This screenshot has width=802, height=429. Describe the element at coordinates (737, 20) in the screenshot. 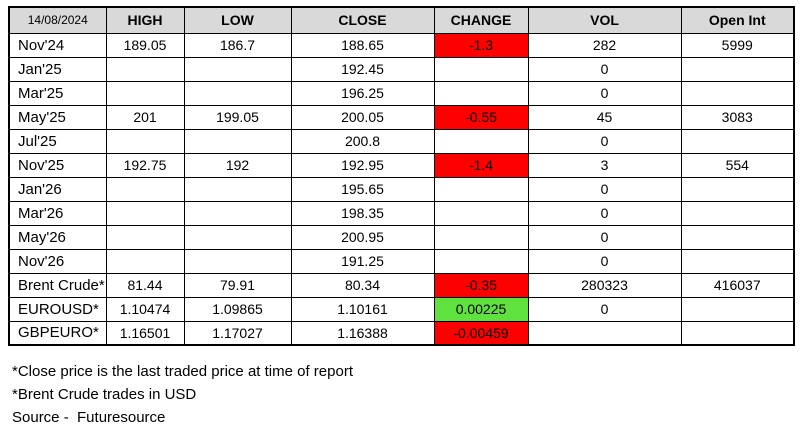

I see `column-header-open-int: Open Int` at that location.